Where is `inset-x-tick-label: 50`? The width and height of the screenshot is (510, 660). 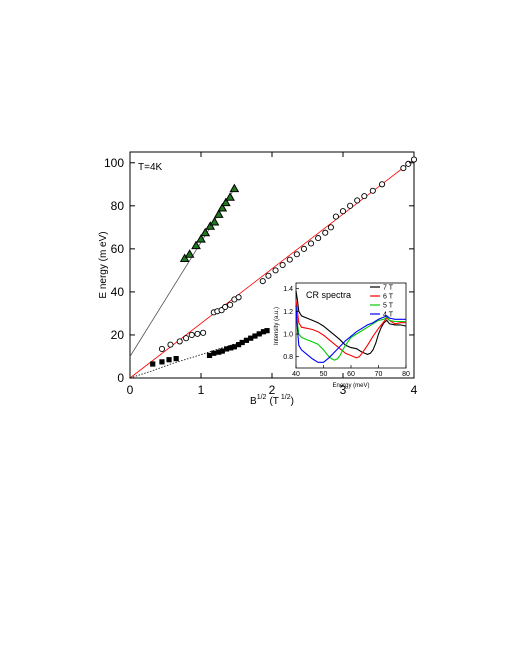 inset-x-tick-label: 50 is located at coordinates (324, 374).